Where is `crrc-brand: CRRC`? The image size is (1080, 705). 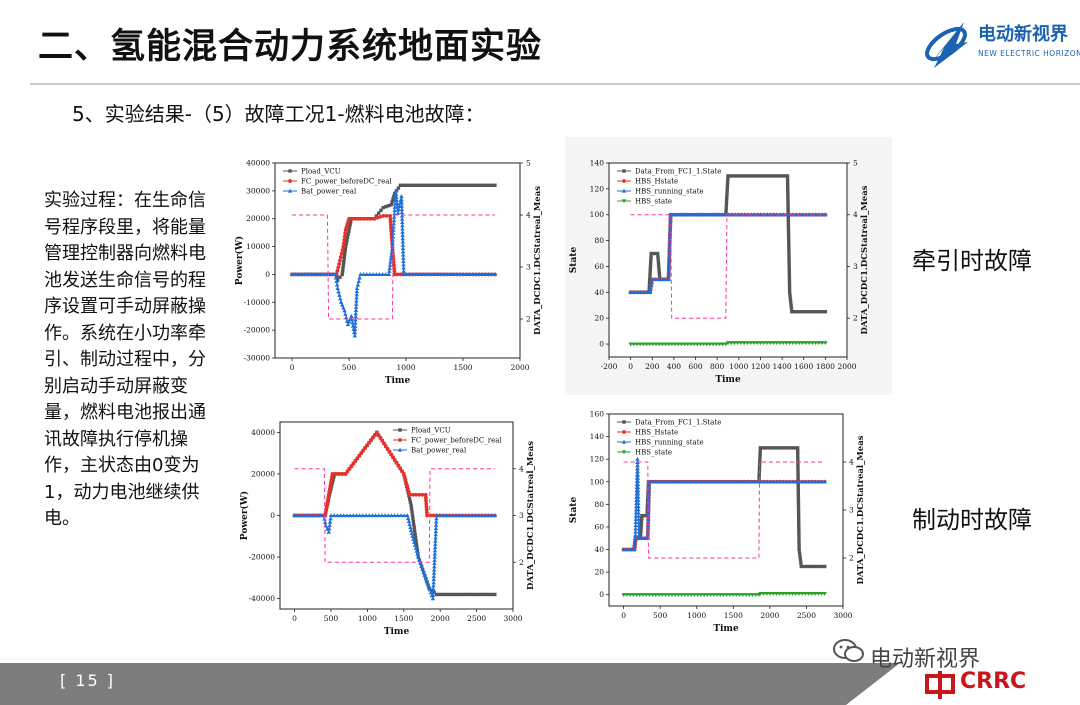
crrc-brand: CRRC is located at coordinates (993, 681).